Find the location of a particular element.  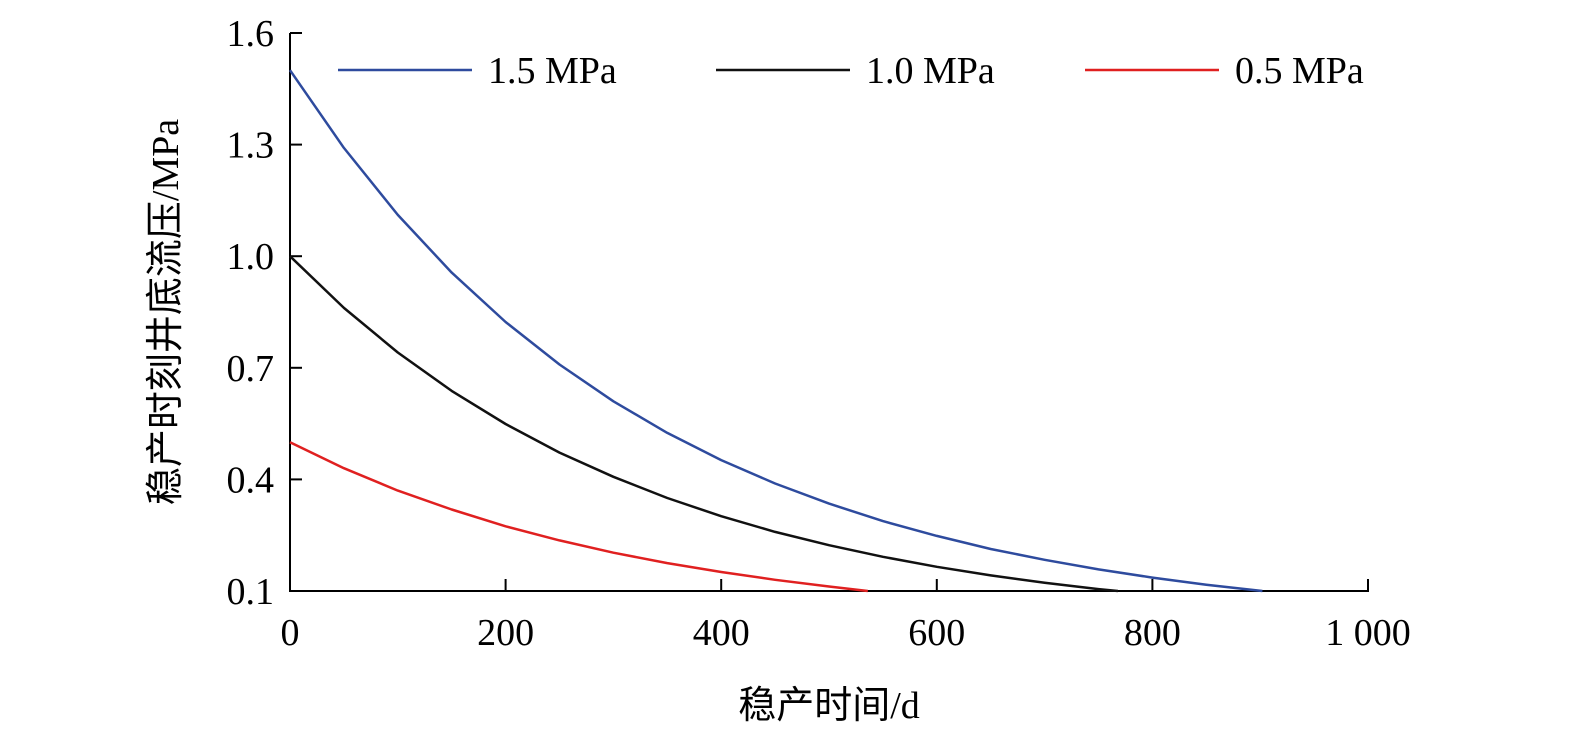

legend-label-1: 1.0 MPa is located at coordinates (930, 71).